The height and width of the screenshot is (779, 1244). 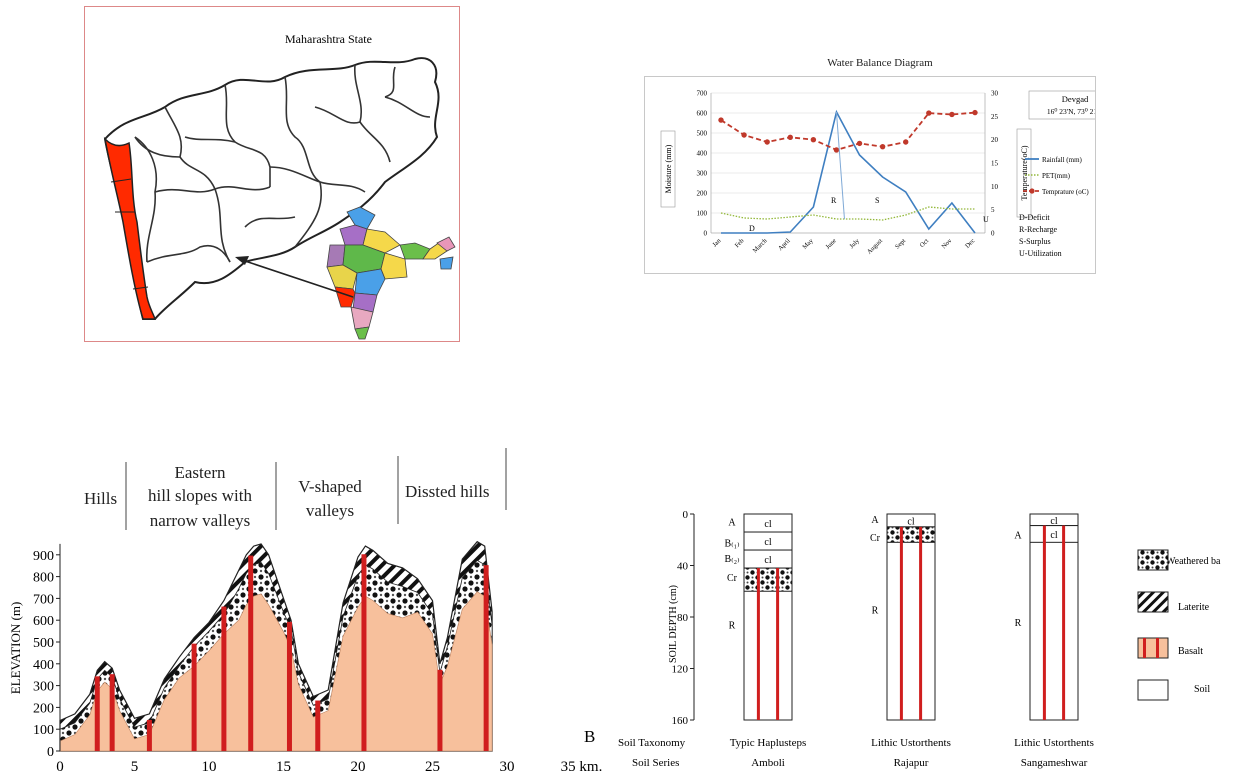 I want to click on zone-u: U, so click(x=986, y=219).